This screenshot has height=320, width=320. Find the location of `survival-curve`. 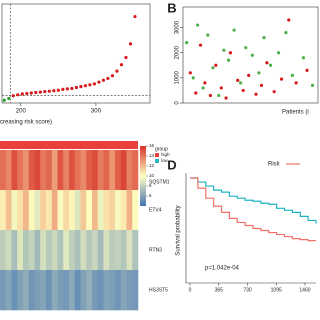

survival-curve is located at coordinates (253, 200).